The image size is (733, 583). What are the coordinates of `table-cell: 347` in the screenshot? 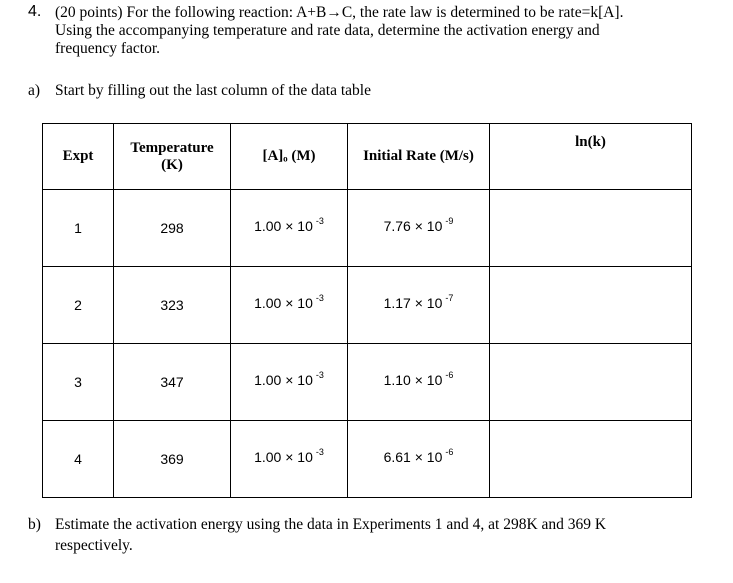 It's located at (172, 382).